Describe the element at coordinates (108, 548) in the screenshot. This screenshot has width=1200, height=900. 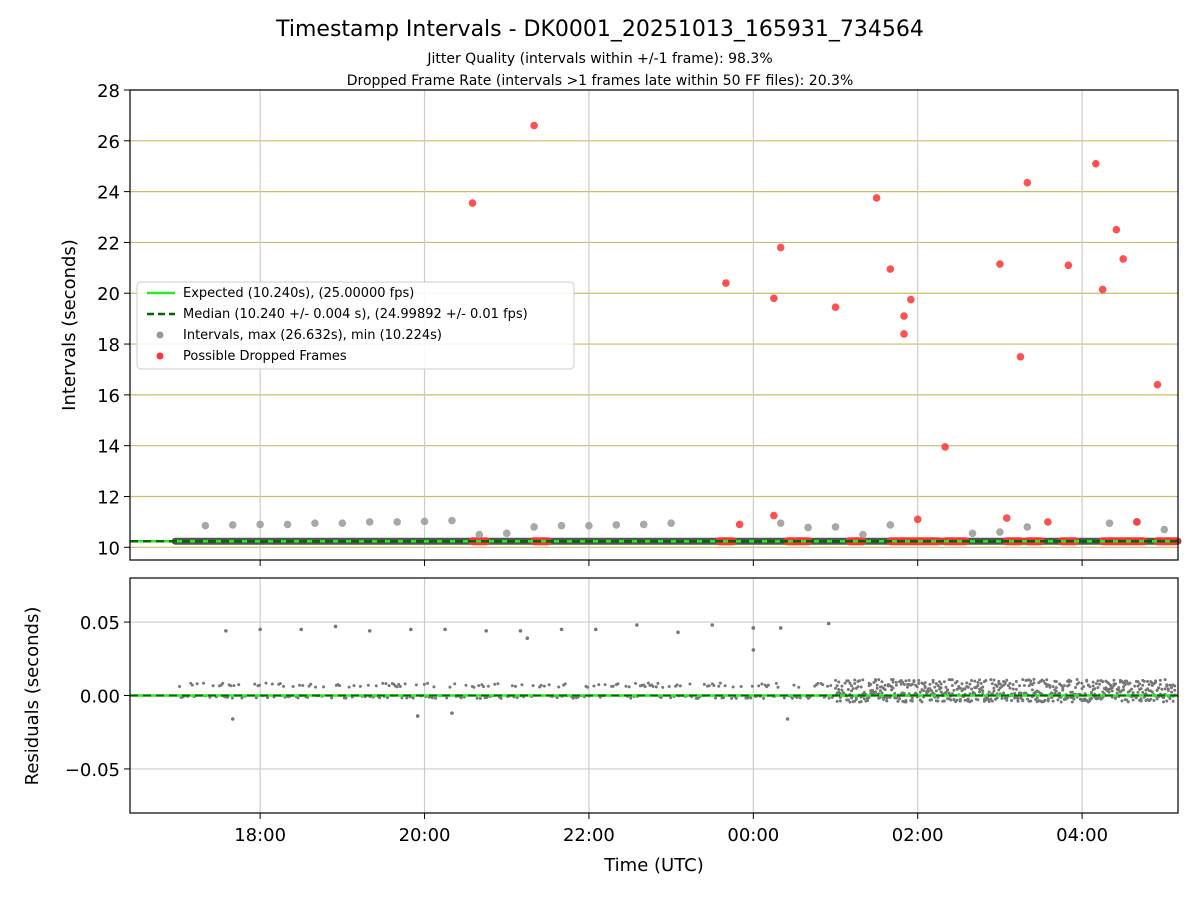
I see `tick-label-y: 10` at that location.